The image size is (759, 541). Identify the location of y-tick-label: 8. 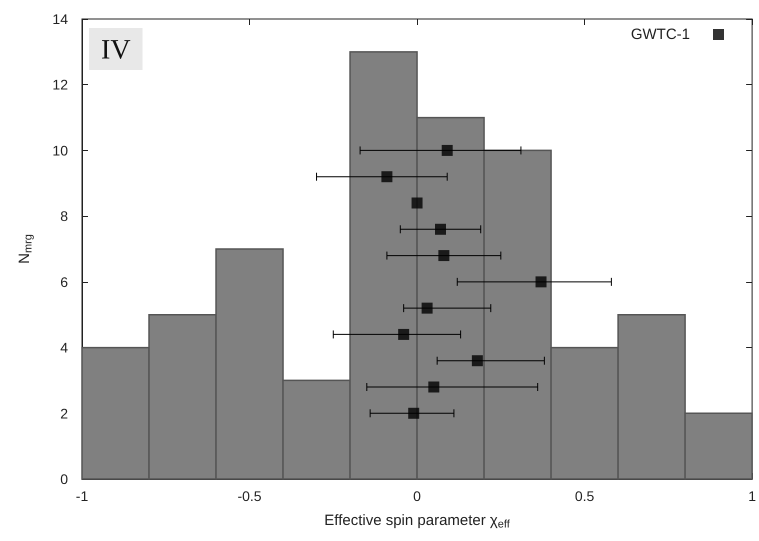
(64, 216).